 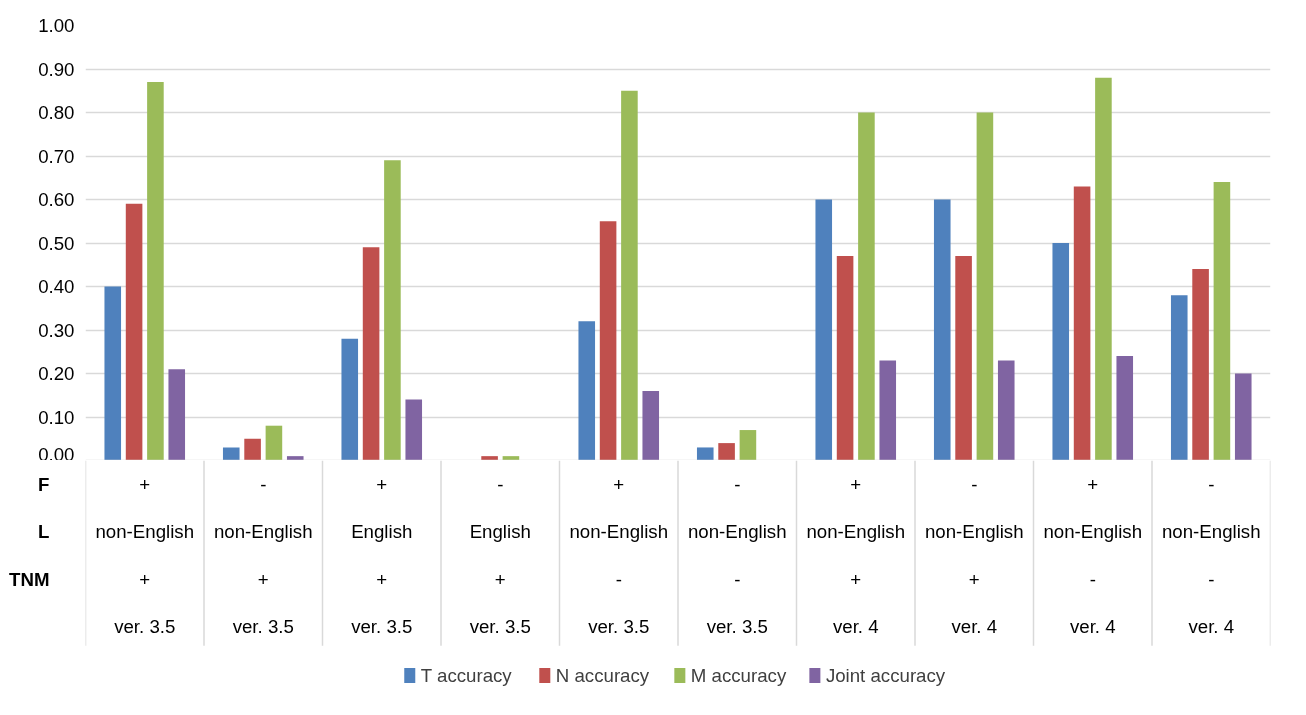 What do you see at coordinates (56, 25) in the screenshot?
I see `y-tick-label: 1.00` at bounding box center [56, 25].